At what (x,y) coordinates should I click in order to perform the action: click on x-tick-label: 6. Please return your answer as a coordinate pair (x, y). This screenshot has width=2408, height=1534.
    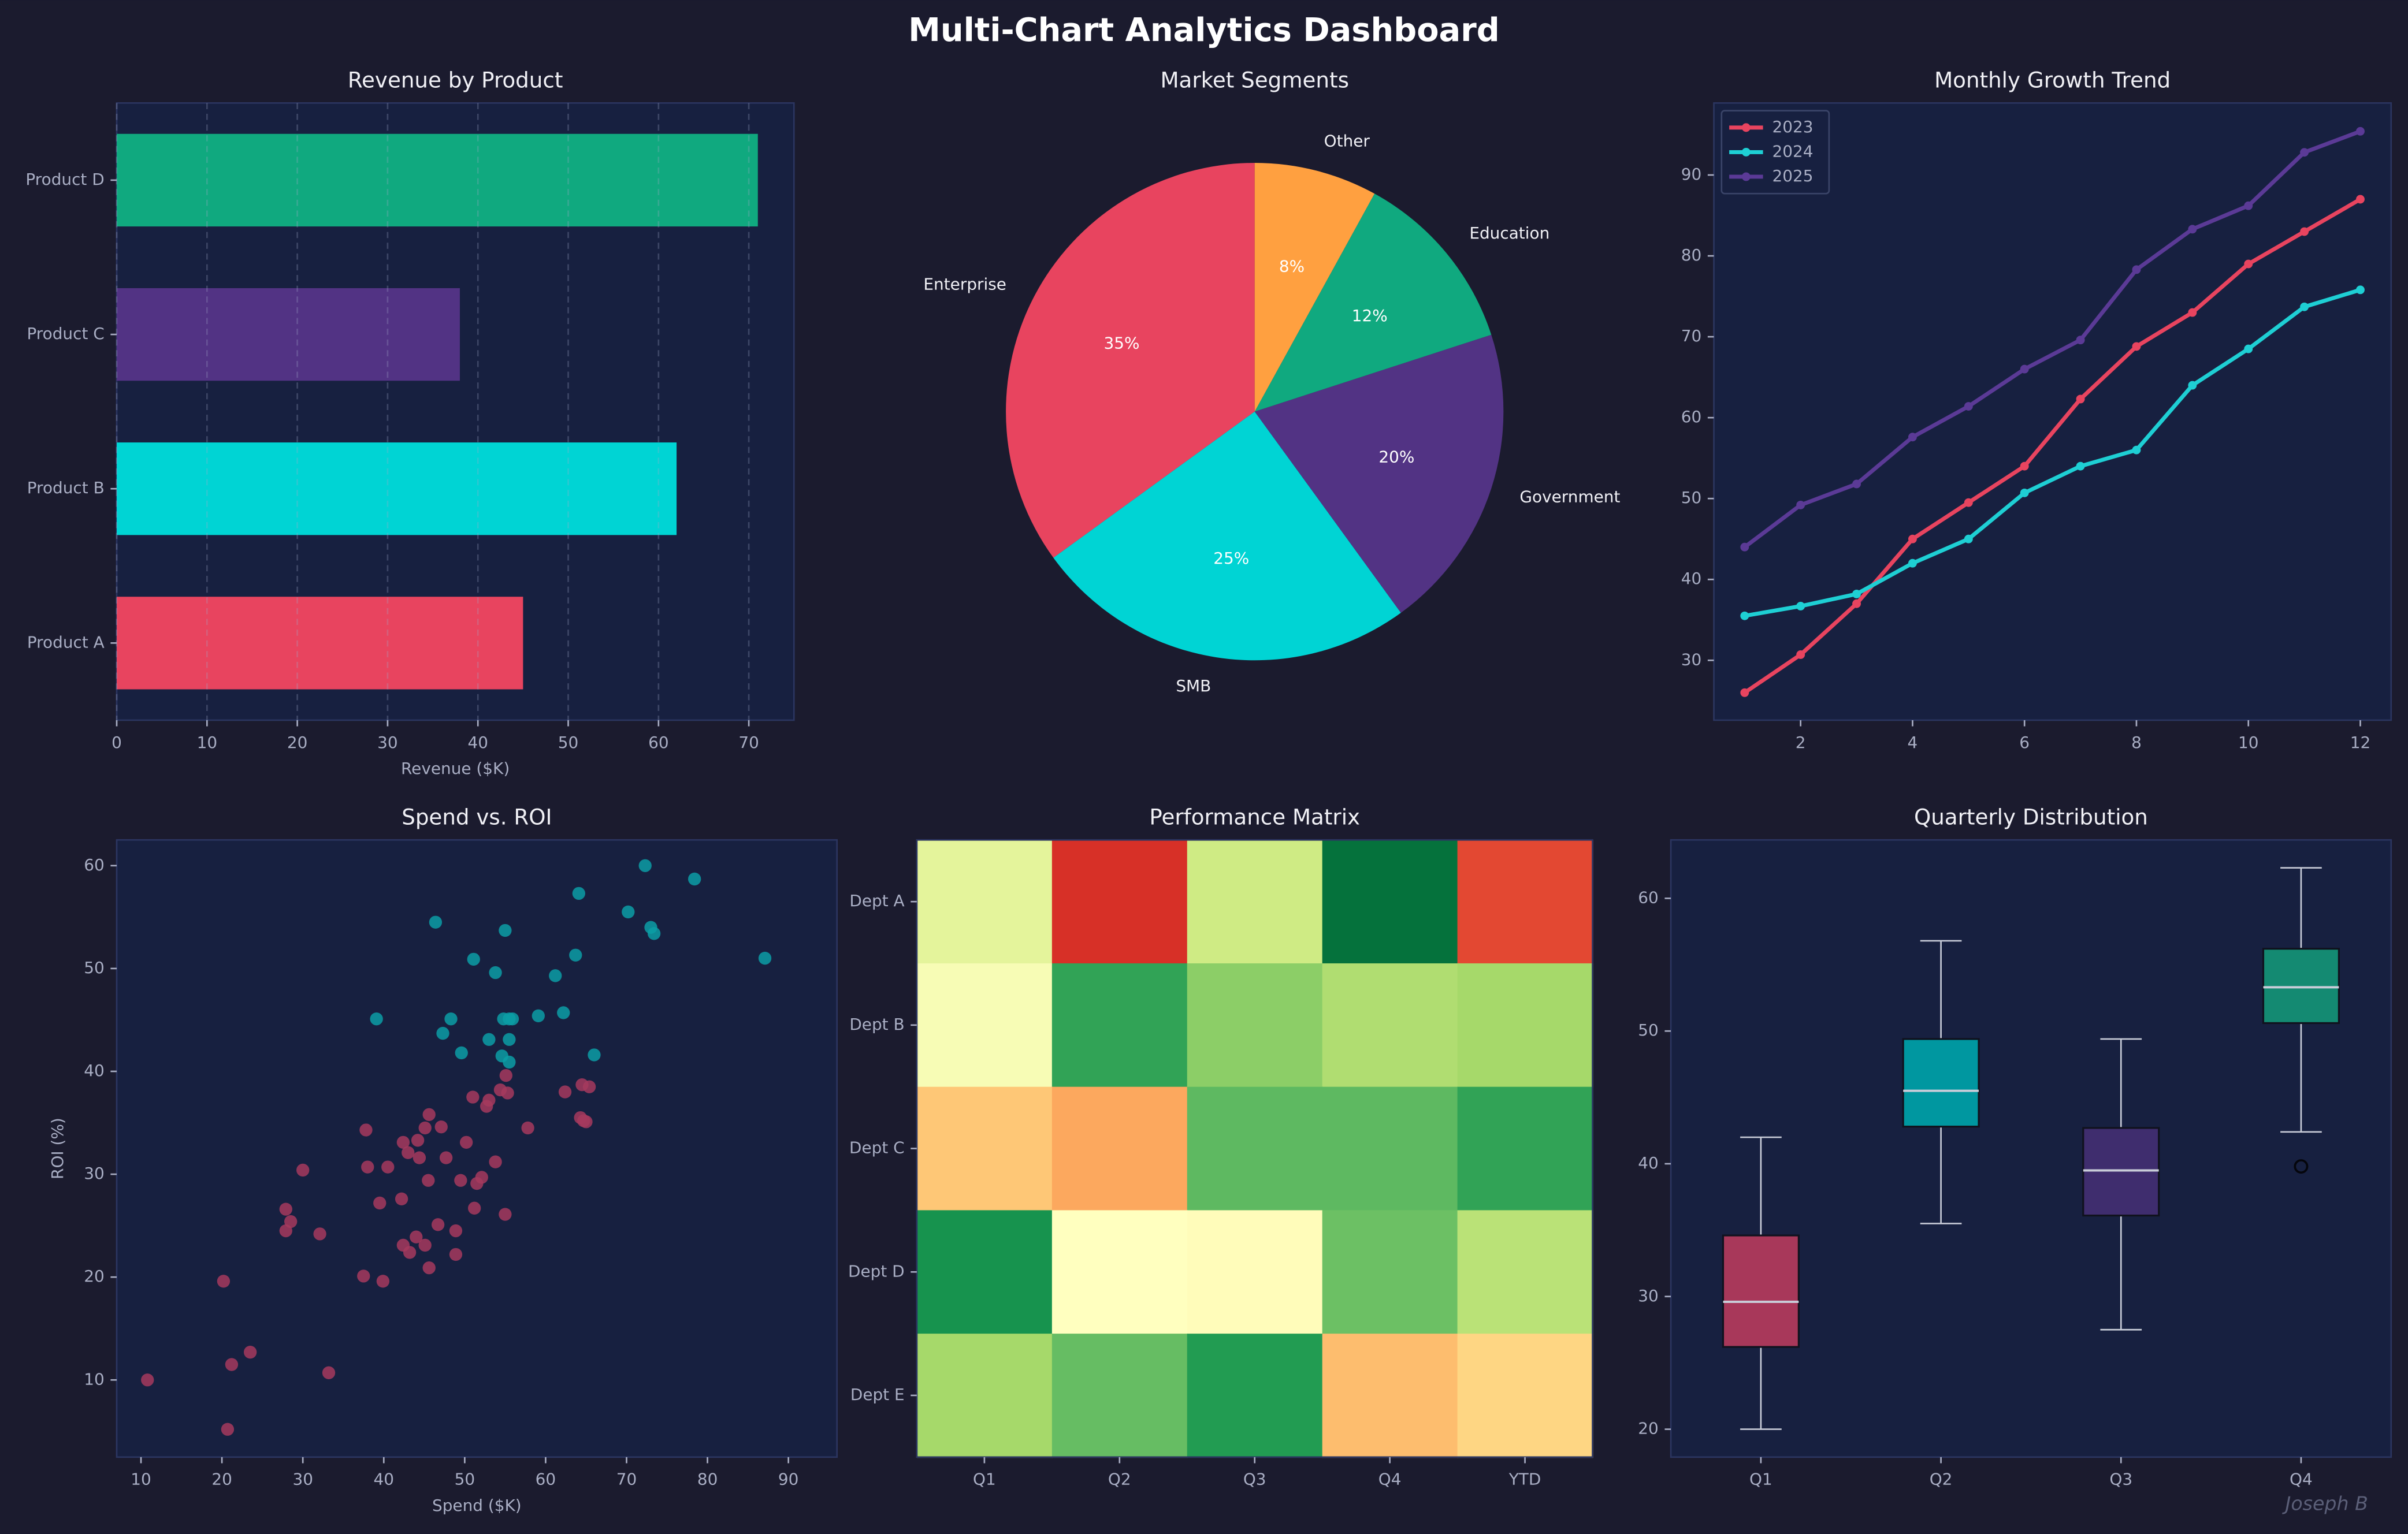
    Looking at the image, I should click on (2024, 742).